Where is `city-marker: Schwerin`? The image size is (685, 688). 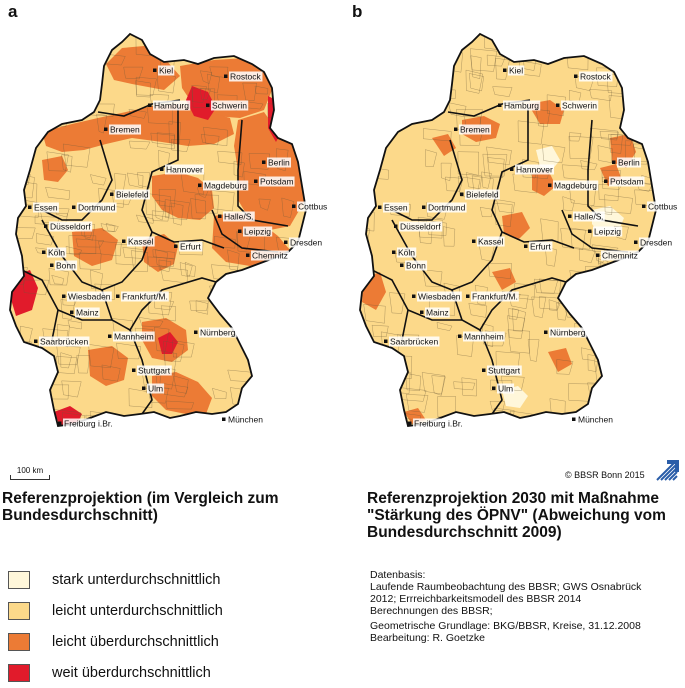 city-marker: Schwerin is located at coordinates (227, 105).